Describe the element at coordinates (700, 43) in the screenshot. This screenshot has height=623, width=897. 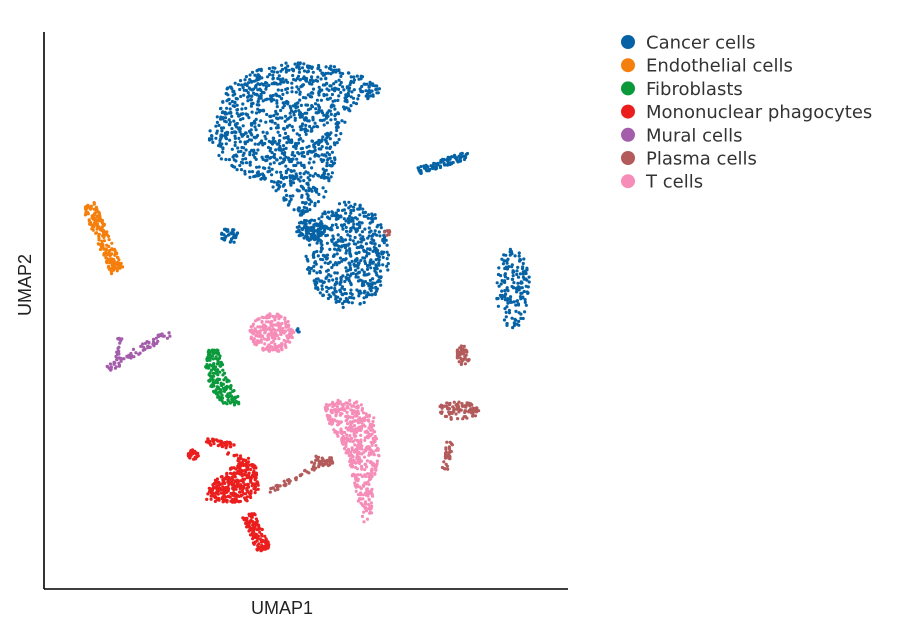
I see `legend-label: Cancer cells` at that location.